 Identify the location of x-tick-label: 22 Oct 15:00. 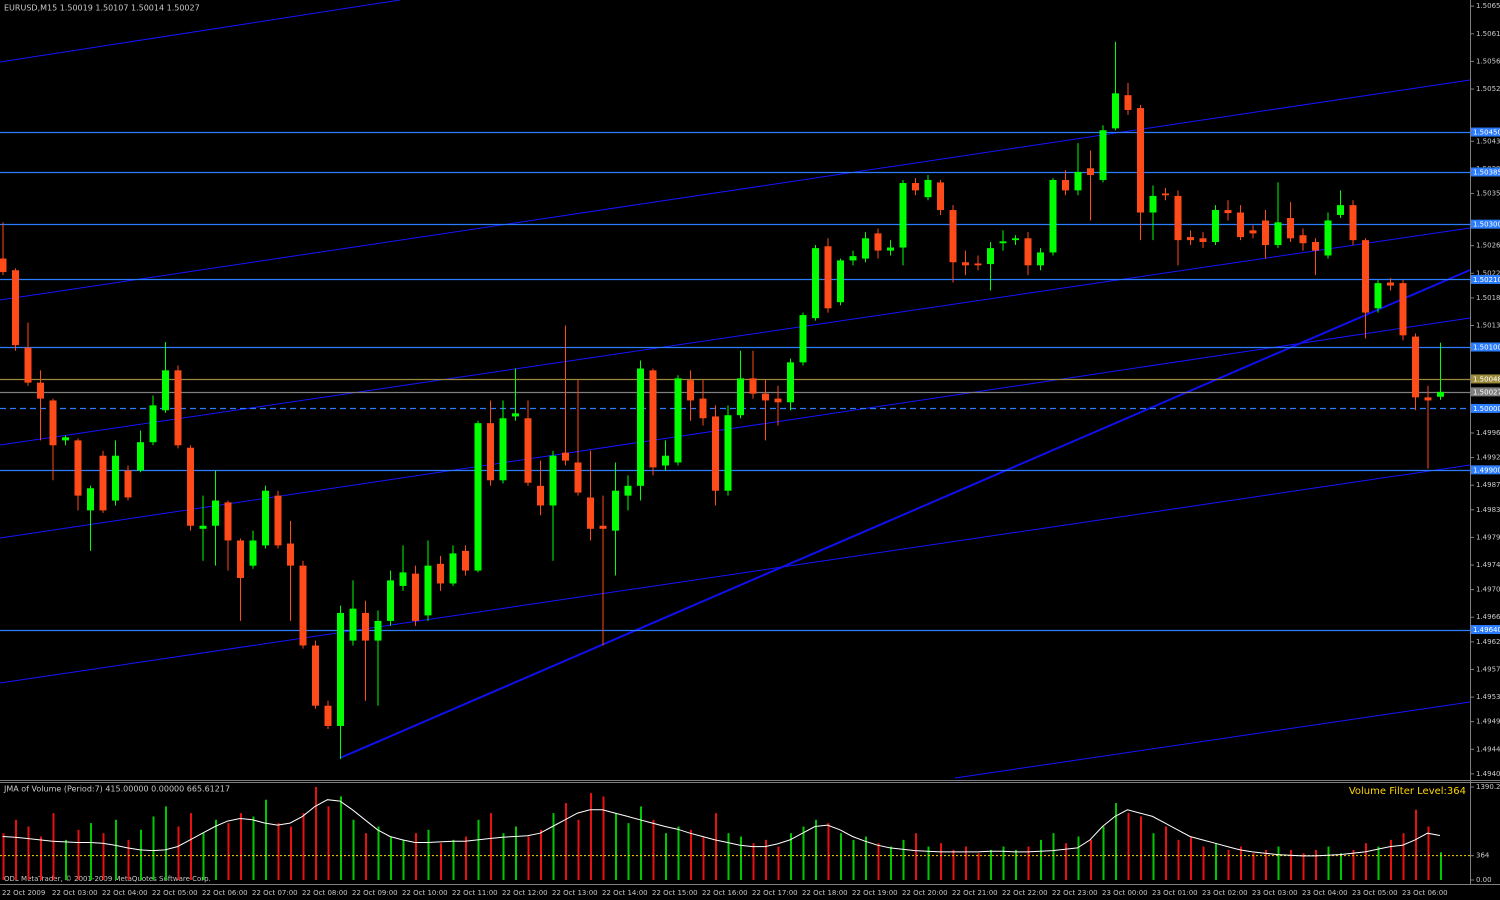
(675, 893).